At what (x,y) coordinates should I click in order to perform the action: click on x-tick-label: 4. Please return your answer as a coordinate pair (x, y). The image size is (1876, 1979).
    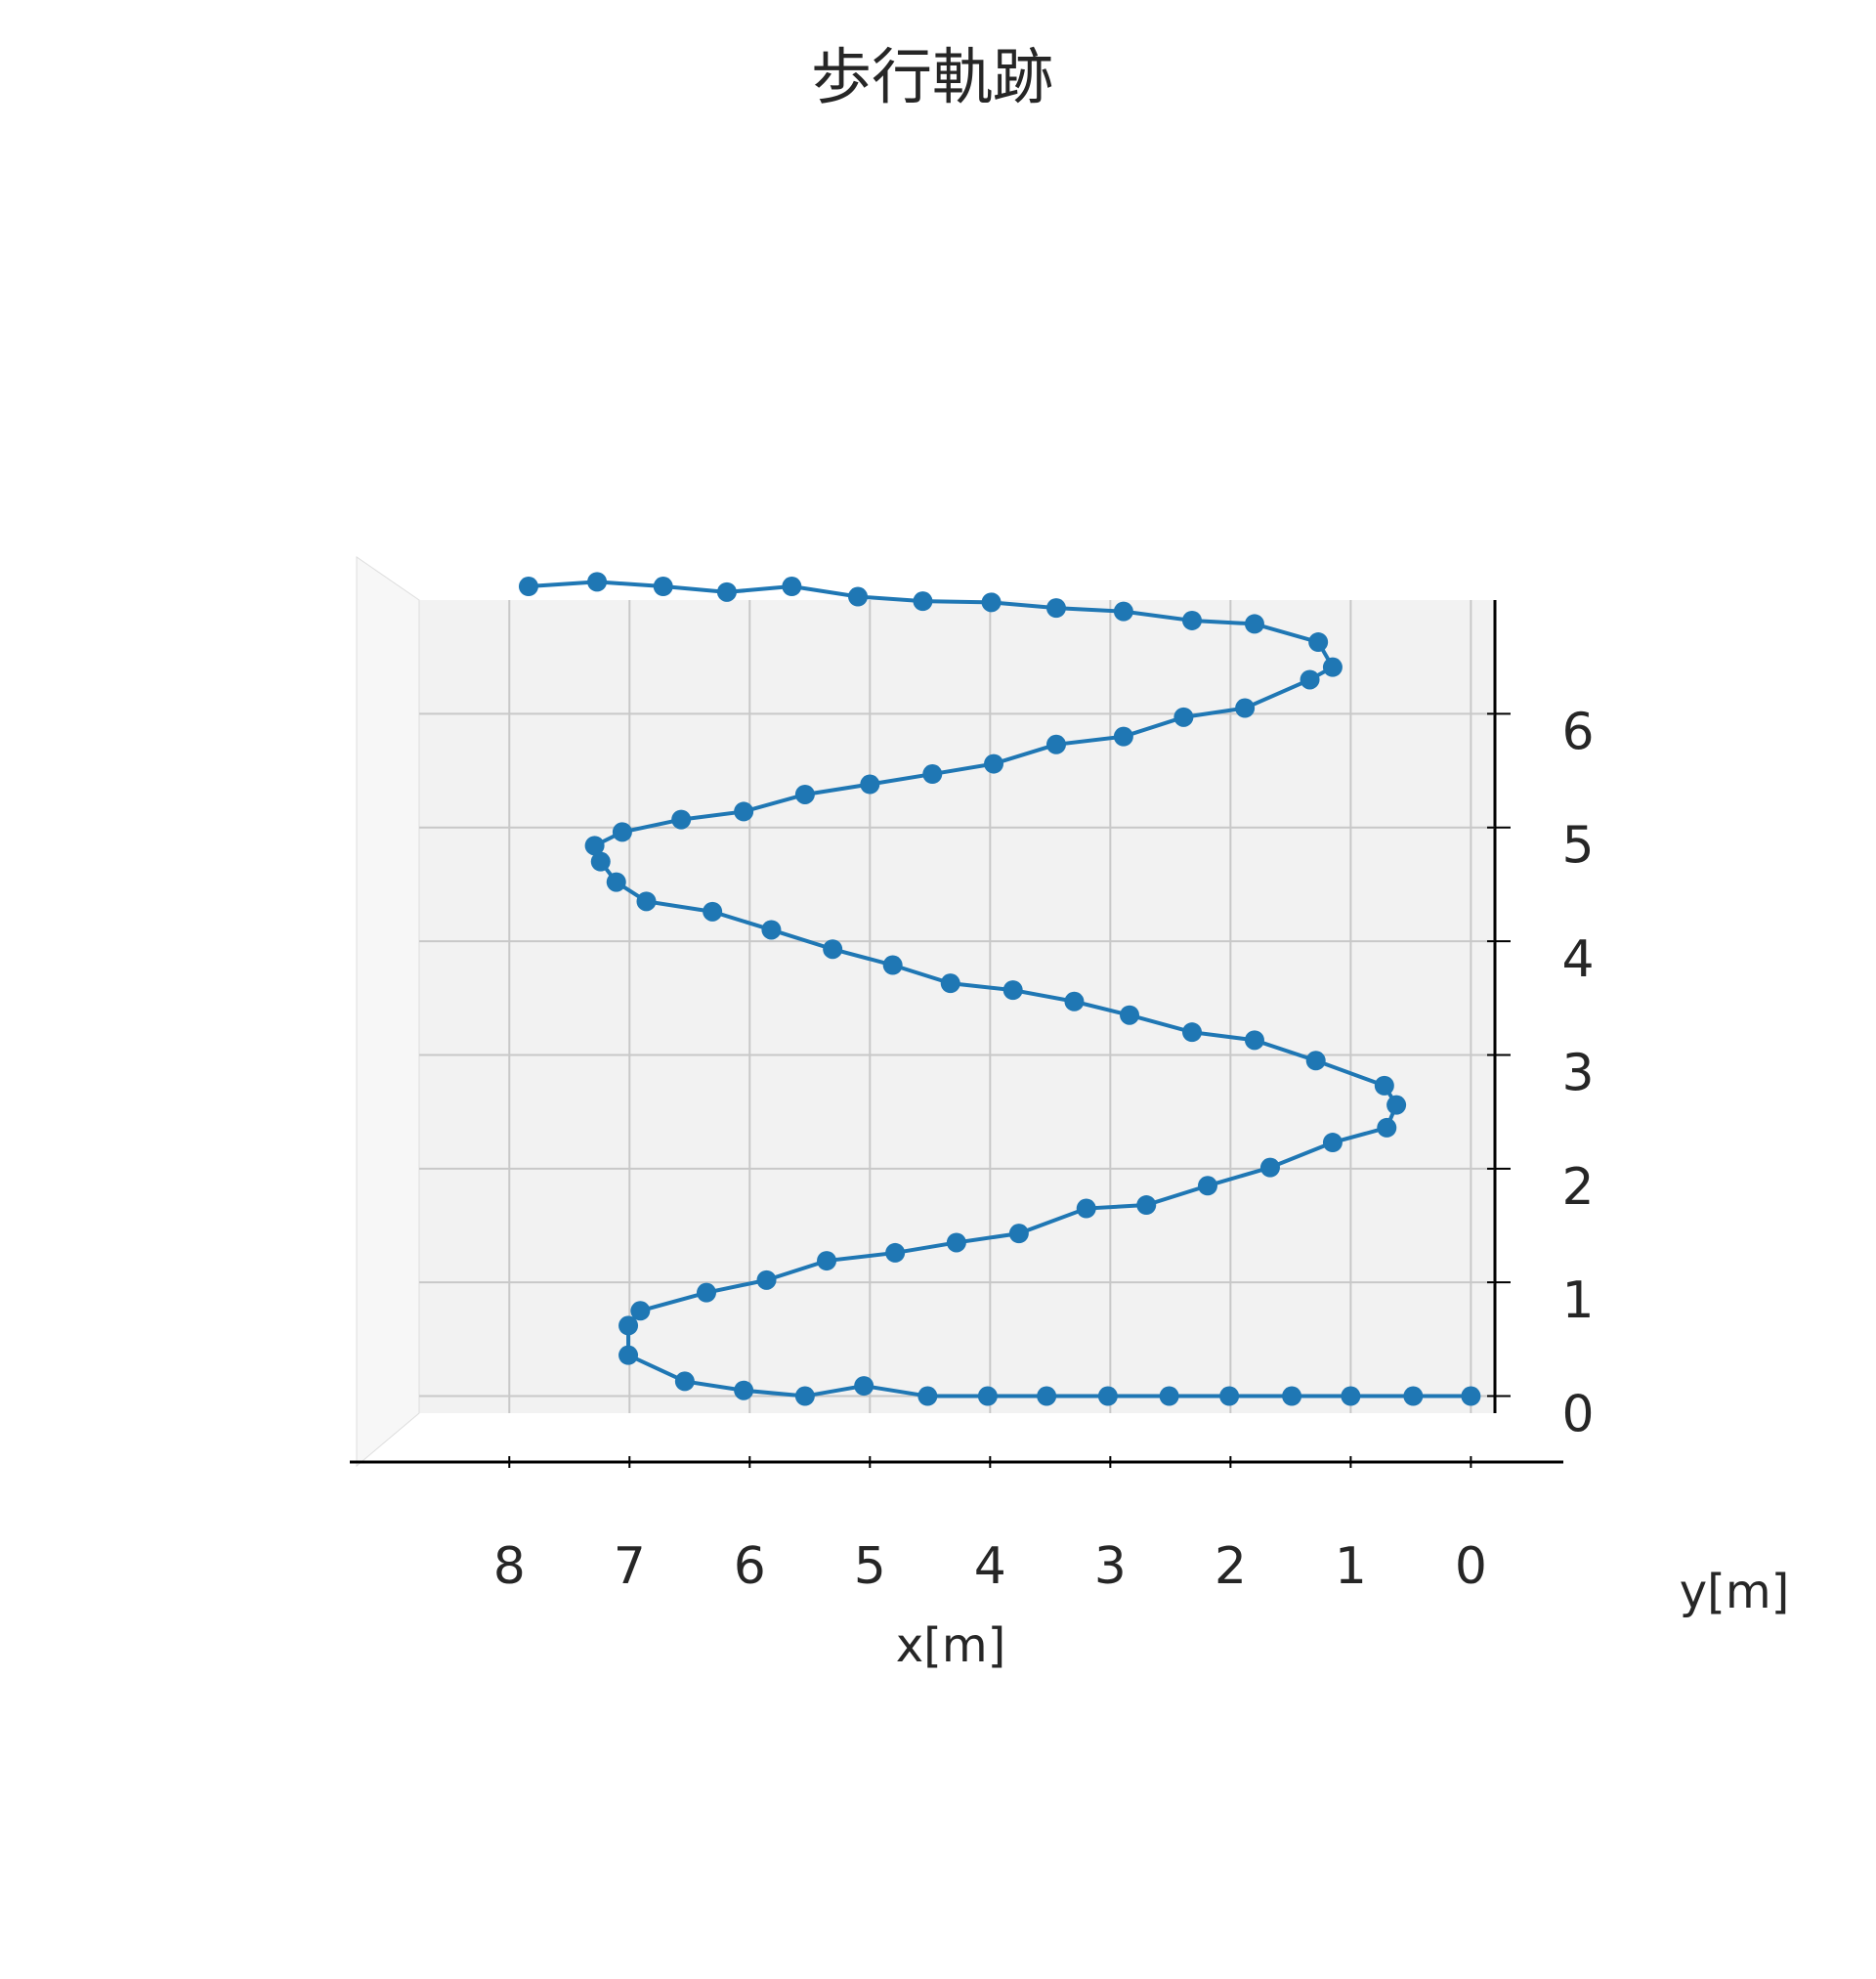
    Looking at the image, I should click on (990, 1566).